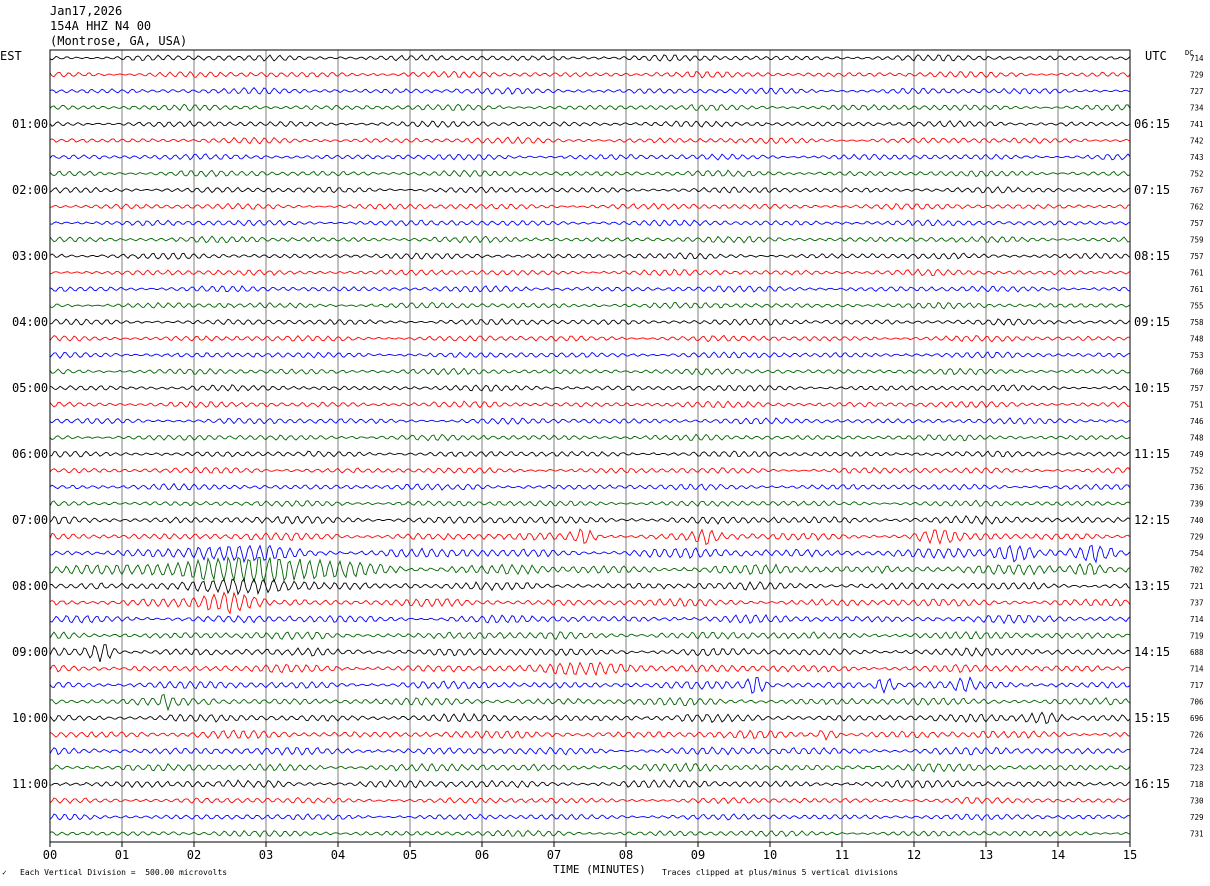 The image size is (1210, 886). Describe the element at coordinates (1152, 388) in the screenshot. I see `right-hour-label: 10:15` at that location.